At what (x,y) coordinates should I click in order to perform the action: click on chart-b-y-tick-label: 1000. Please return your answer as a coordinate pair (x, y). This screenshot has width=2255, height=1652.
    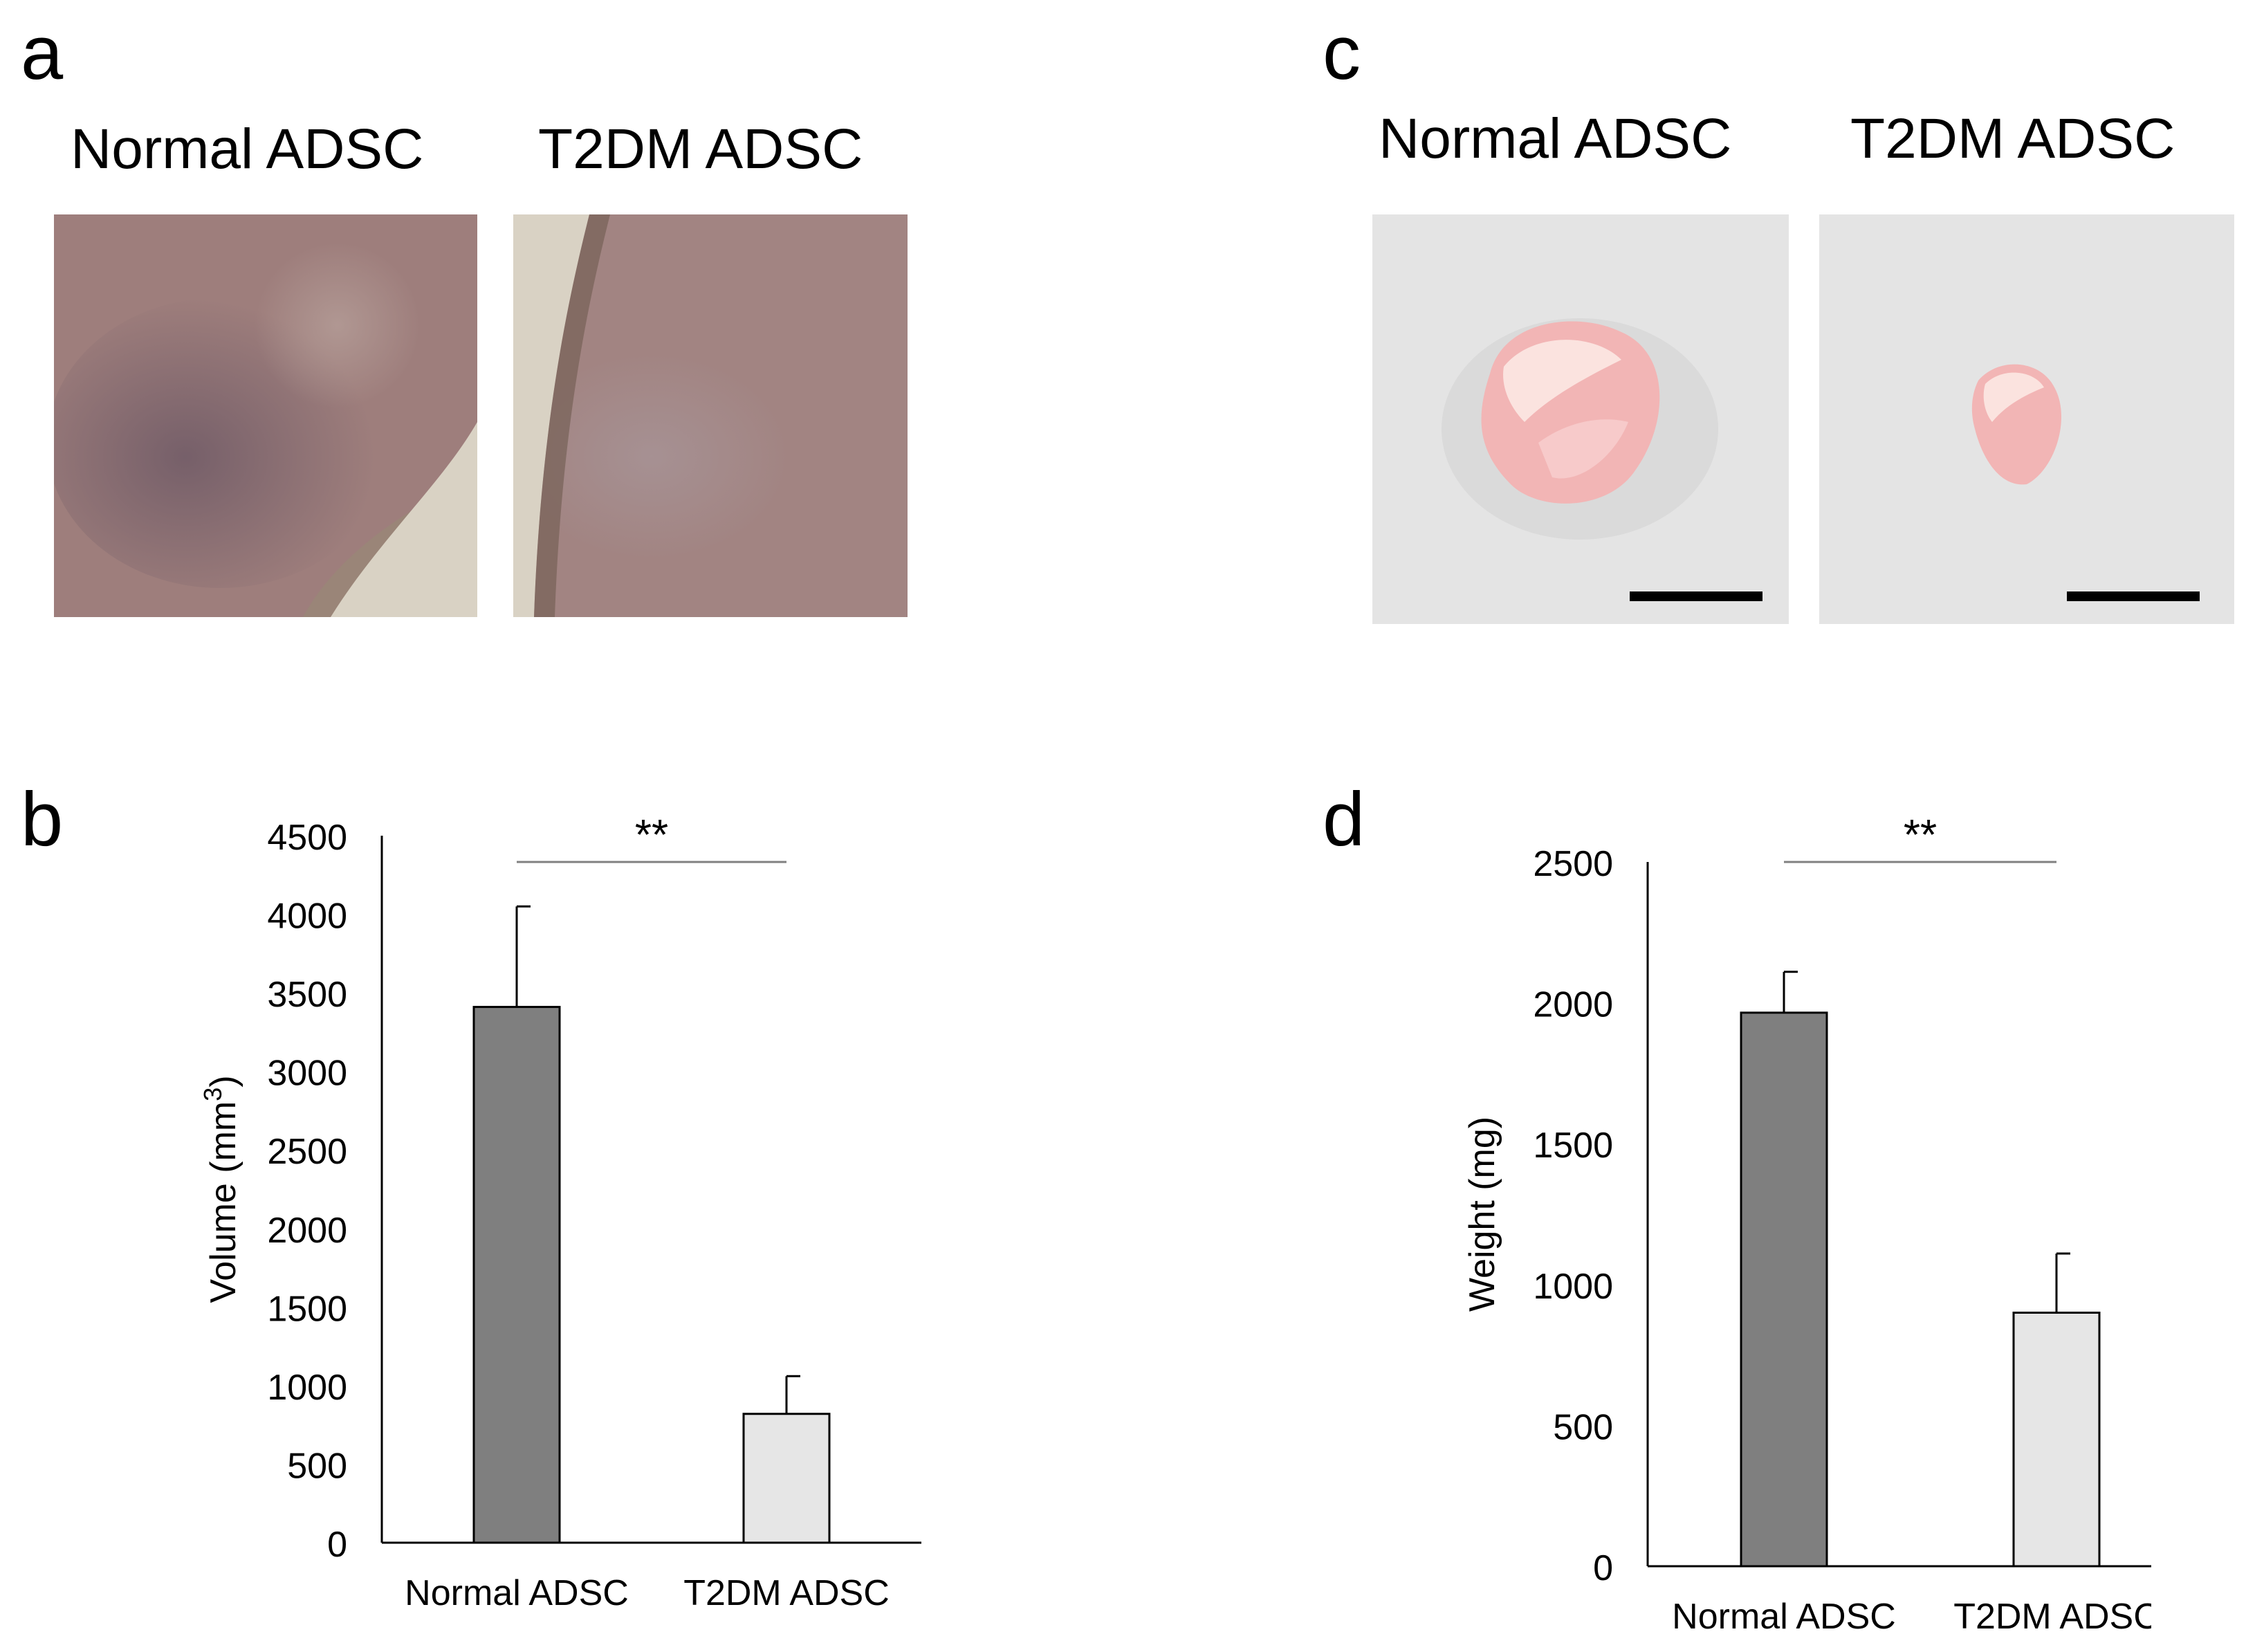
    Looking at the image, I should click on (307, 1388).